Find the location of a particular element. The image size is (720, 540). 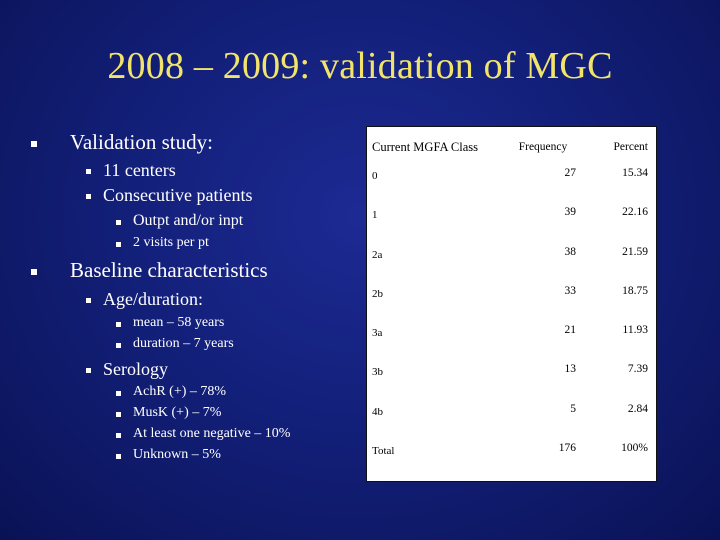

cell-class: 3a is located at coordinates (377, 333).